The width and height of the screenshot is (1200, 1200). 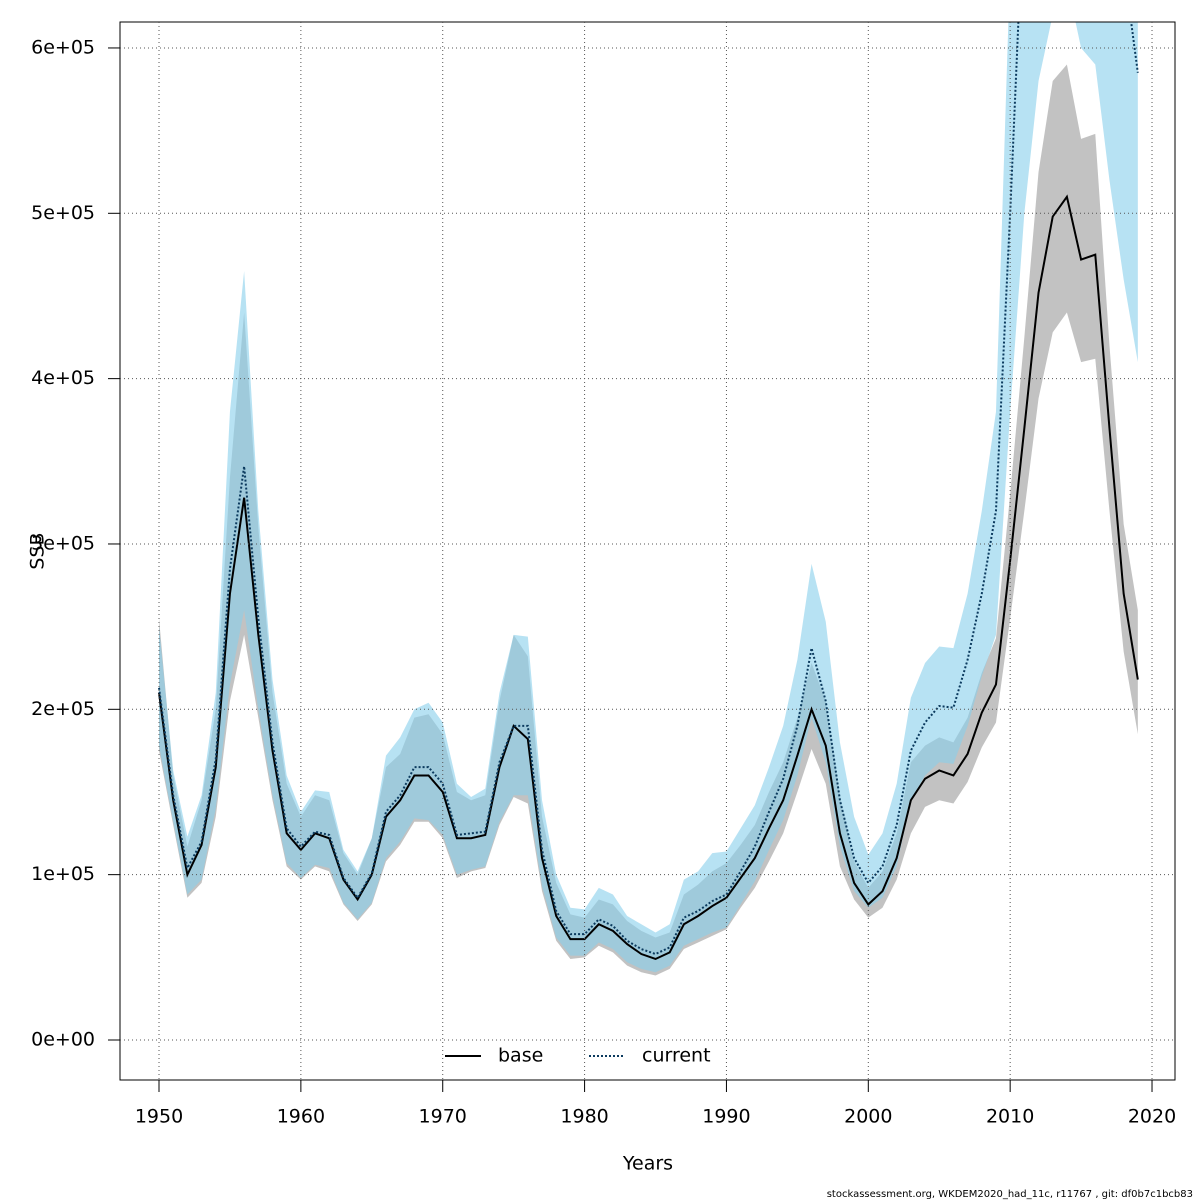 I want to click on x-tick-label: 1990, so click(x=726, y=1117).